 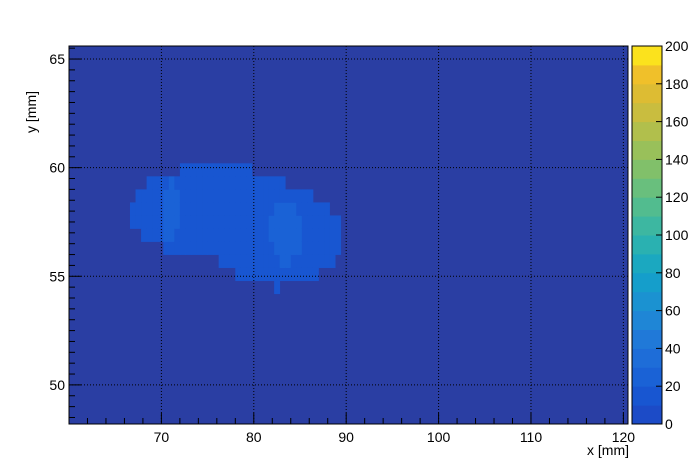 I want to click on y-axis-title: y [mm], so click(x=31, y=112).